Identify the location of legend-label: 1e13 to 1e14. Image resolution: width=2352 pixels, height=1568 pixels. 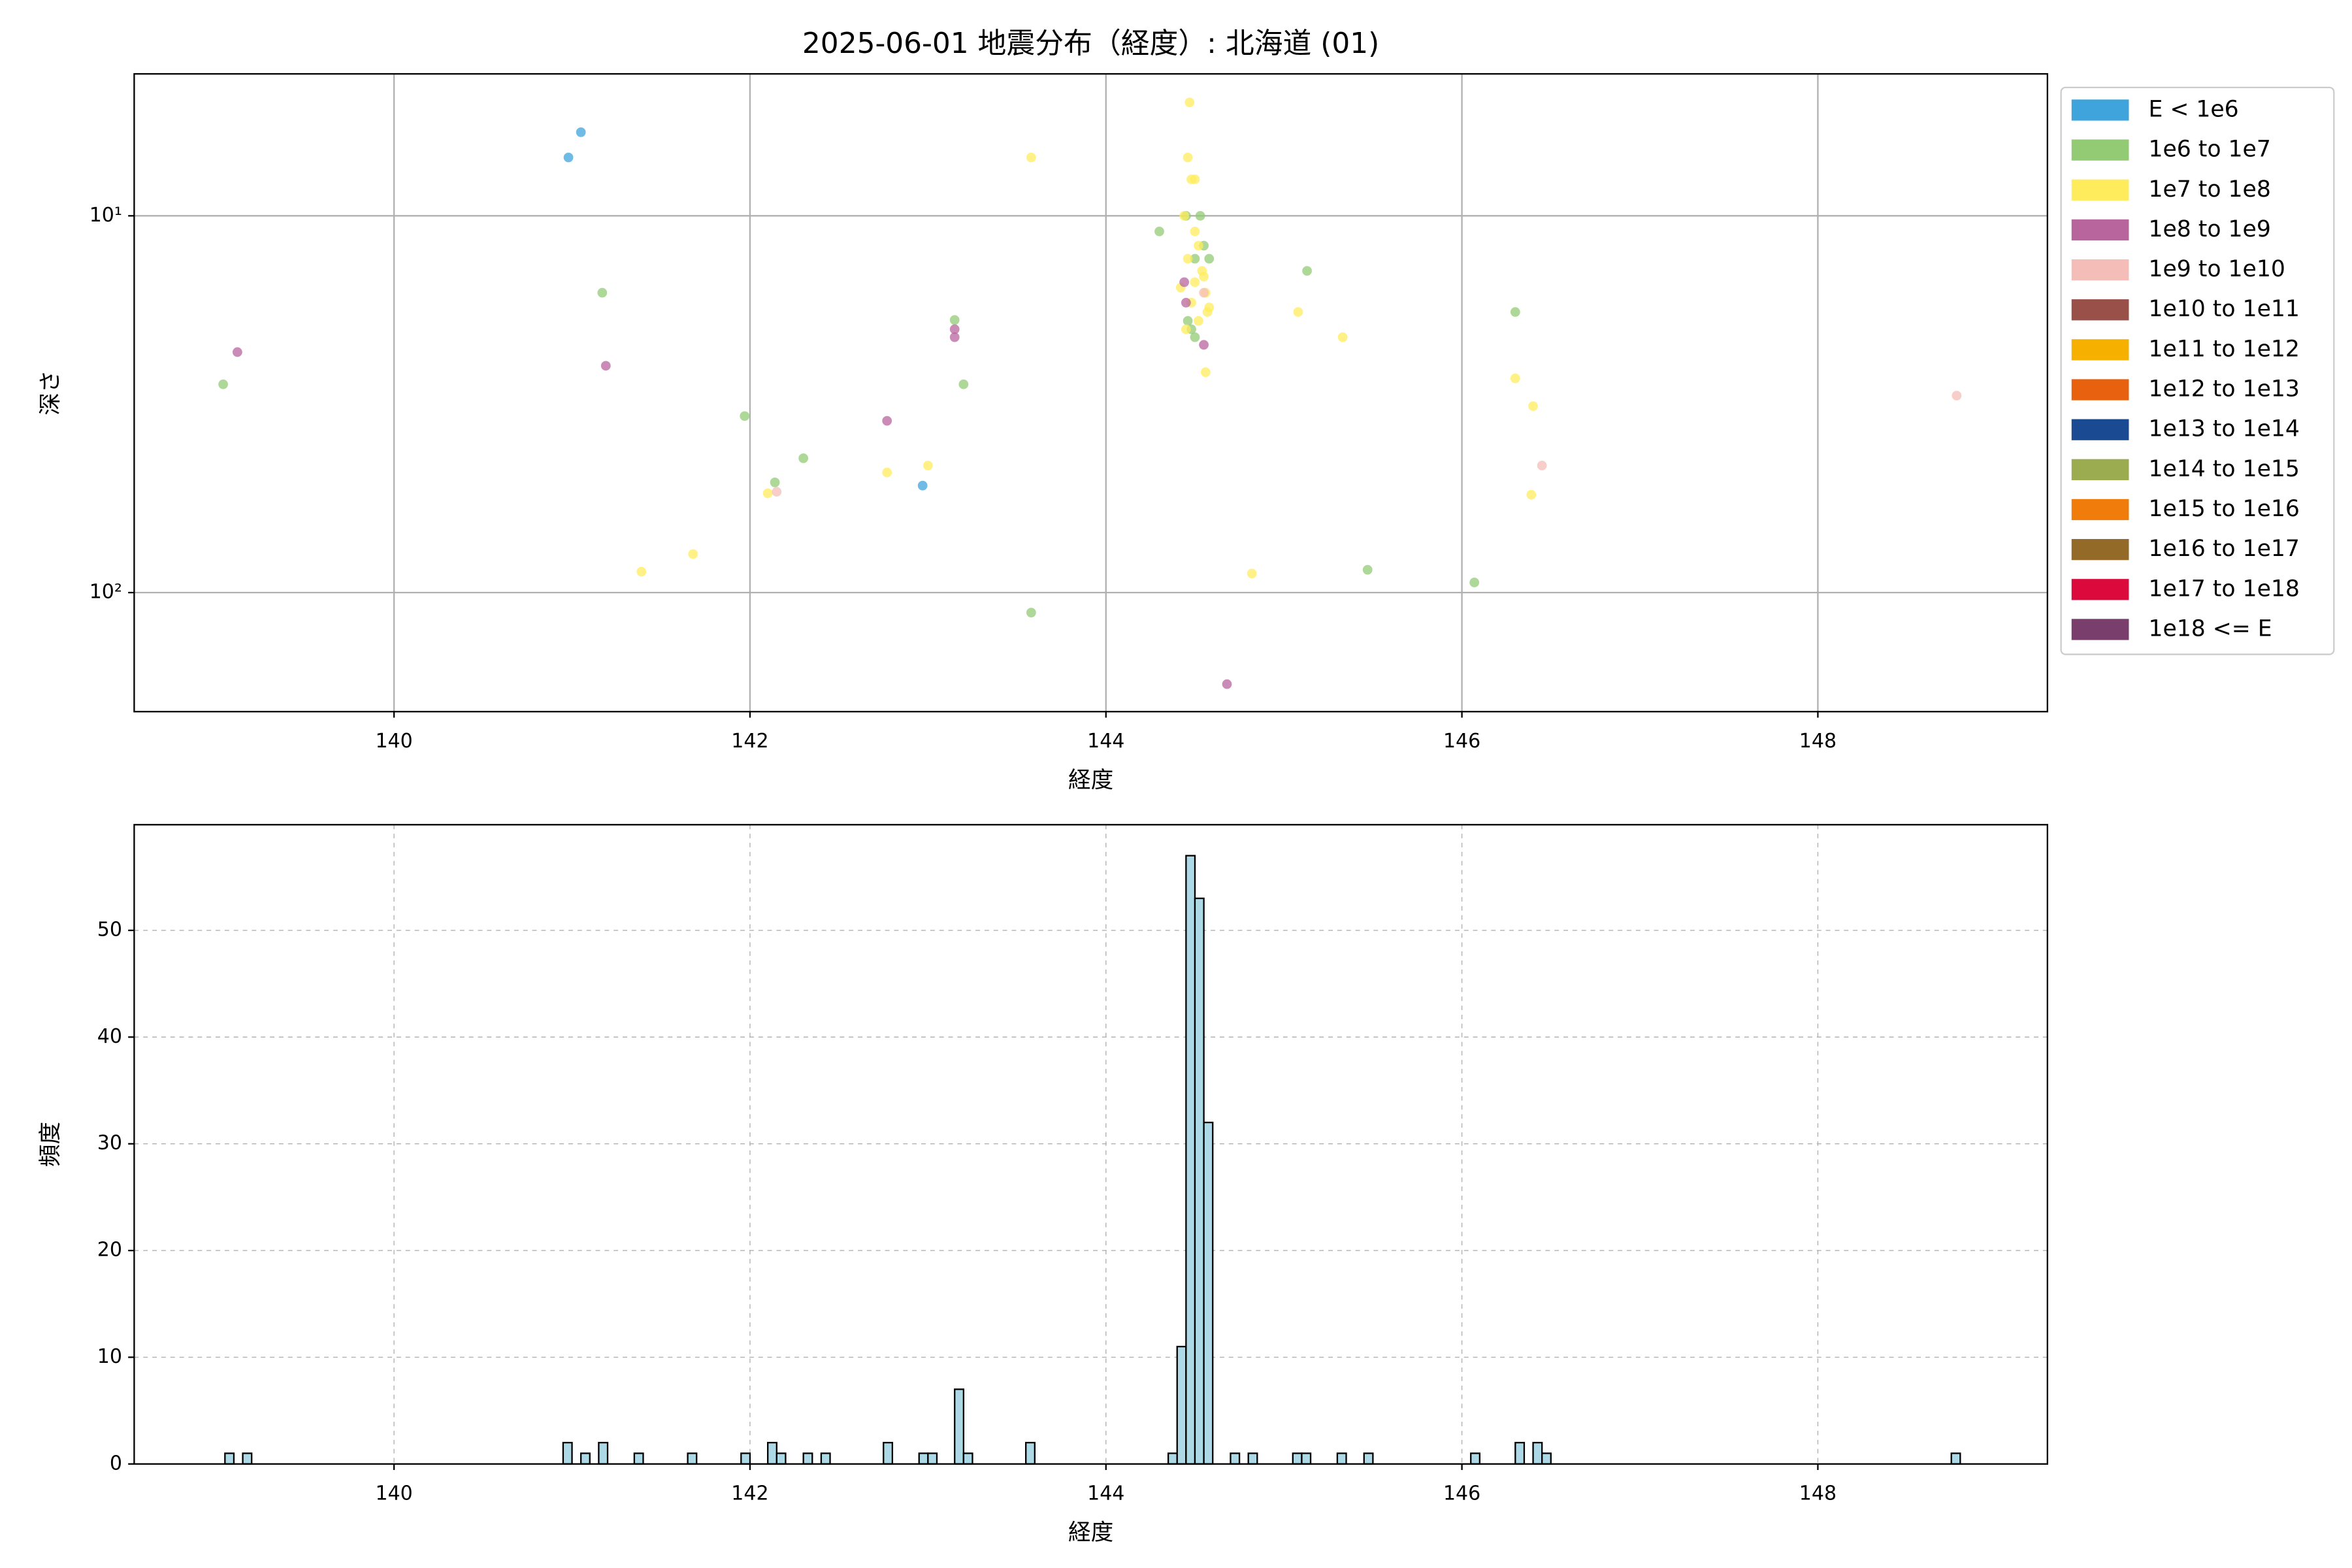
(2223, 429).